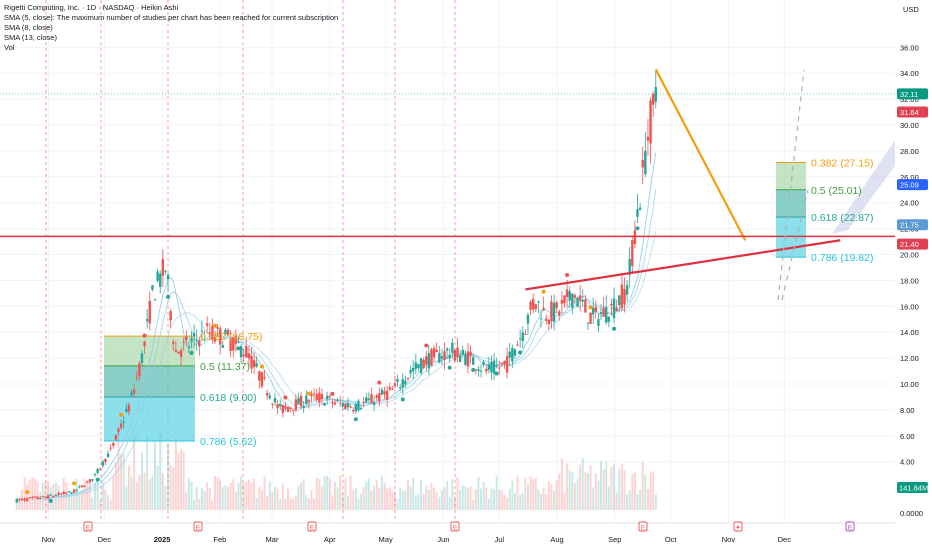 This screenshot has height=550, width=932. I want to click on time-tick-label: Apr, so click(330, 539).